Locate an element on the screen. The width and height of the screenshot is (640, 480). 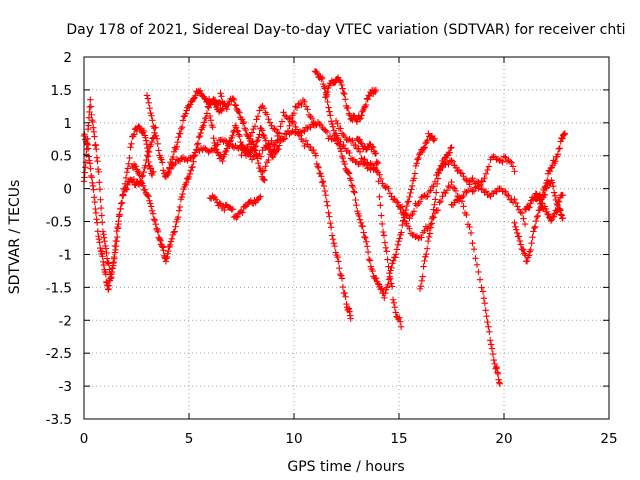
x-tick-label: 5 is located at coordinates (189, 439).